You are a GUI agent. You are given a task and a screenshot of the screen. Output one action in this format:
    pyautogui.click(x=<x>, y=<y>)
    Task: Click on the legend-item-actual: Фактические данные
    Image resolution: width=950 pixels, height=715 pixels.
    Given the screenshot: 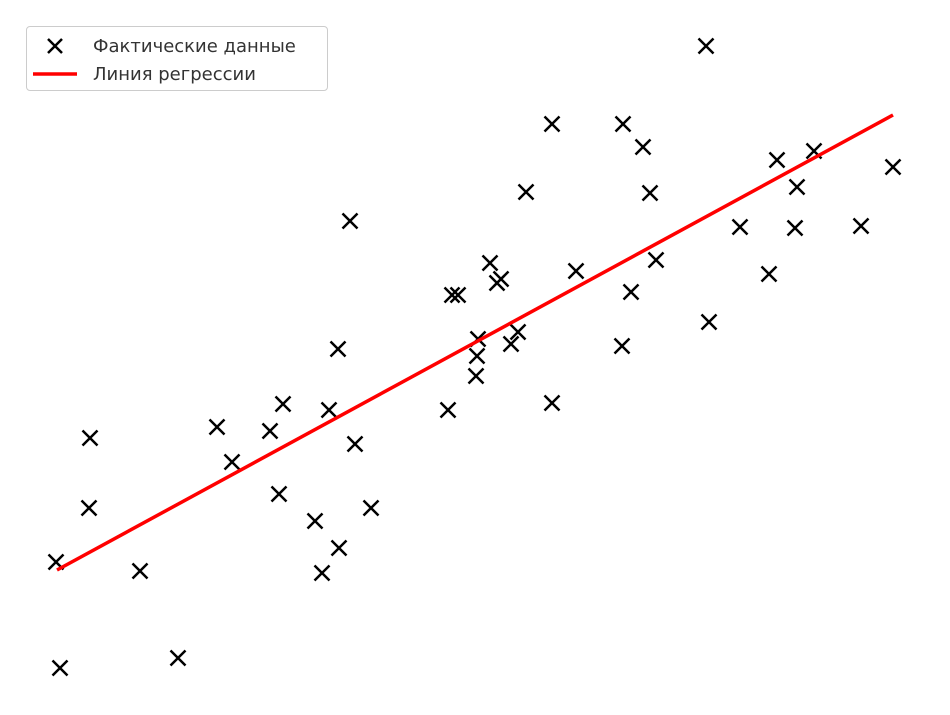 What is the action you would take?
    pyautogui.click(x=164, y=46)
    